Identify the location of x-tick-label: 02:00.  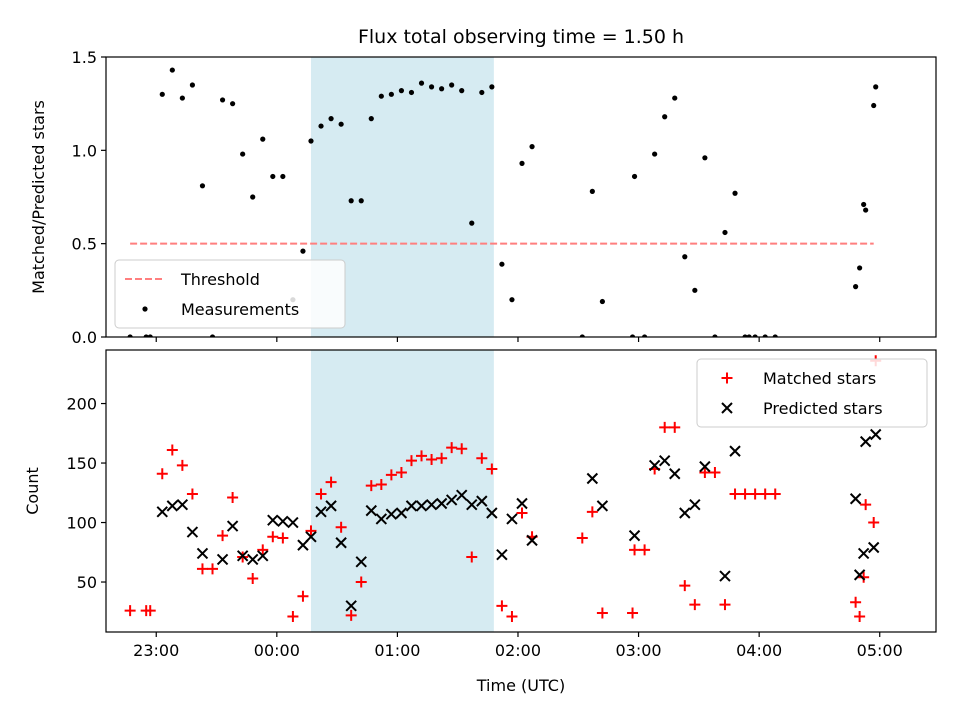
(518, 650).